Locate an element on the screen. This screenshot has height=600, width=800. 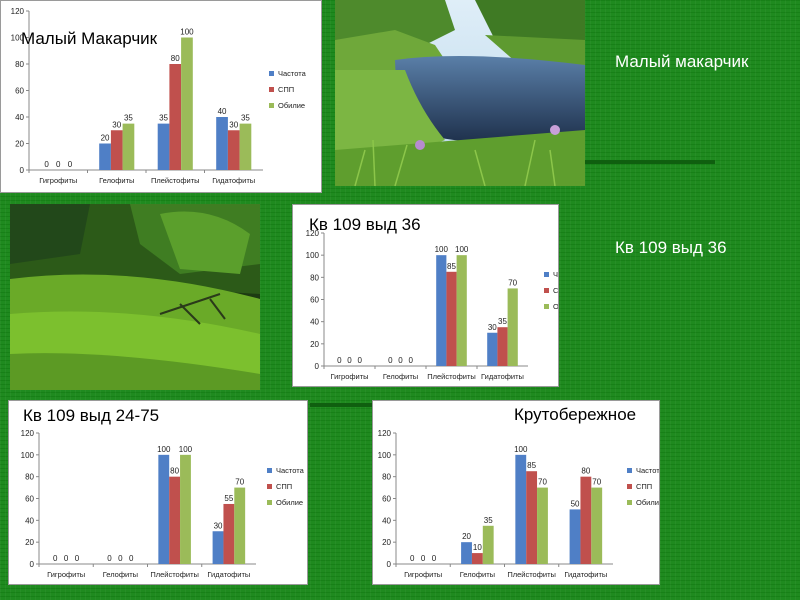
side-label-kv36: Кв 109 выд 36 is located at coordinates (671, 247).